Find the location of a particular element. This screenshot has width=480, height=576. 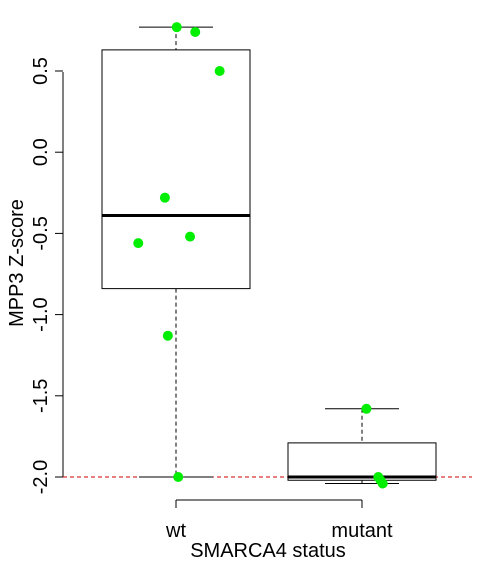

y-tick-label: 0.5 is located at coordinates (41, 71).